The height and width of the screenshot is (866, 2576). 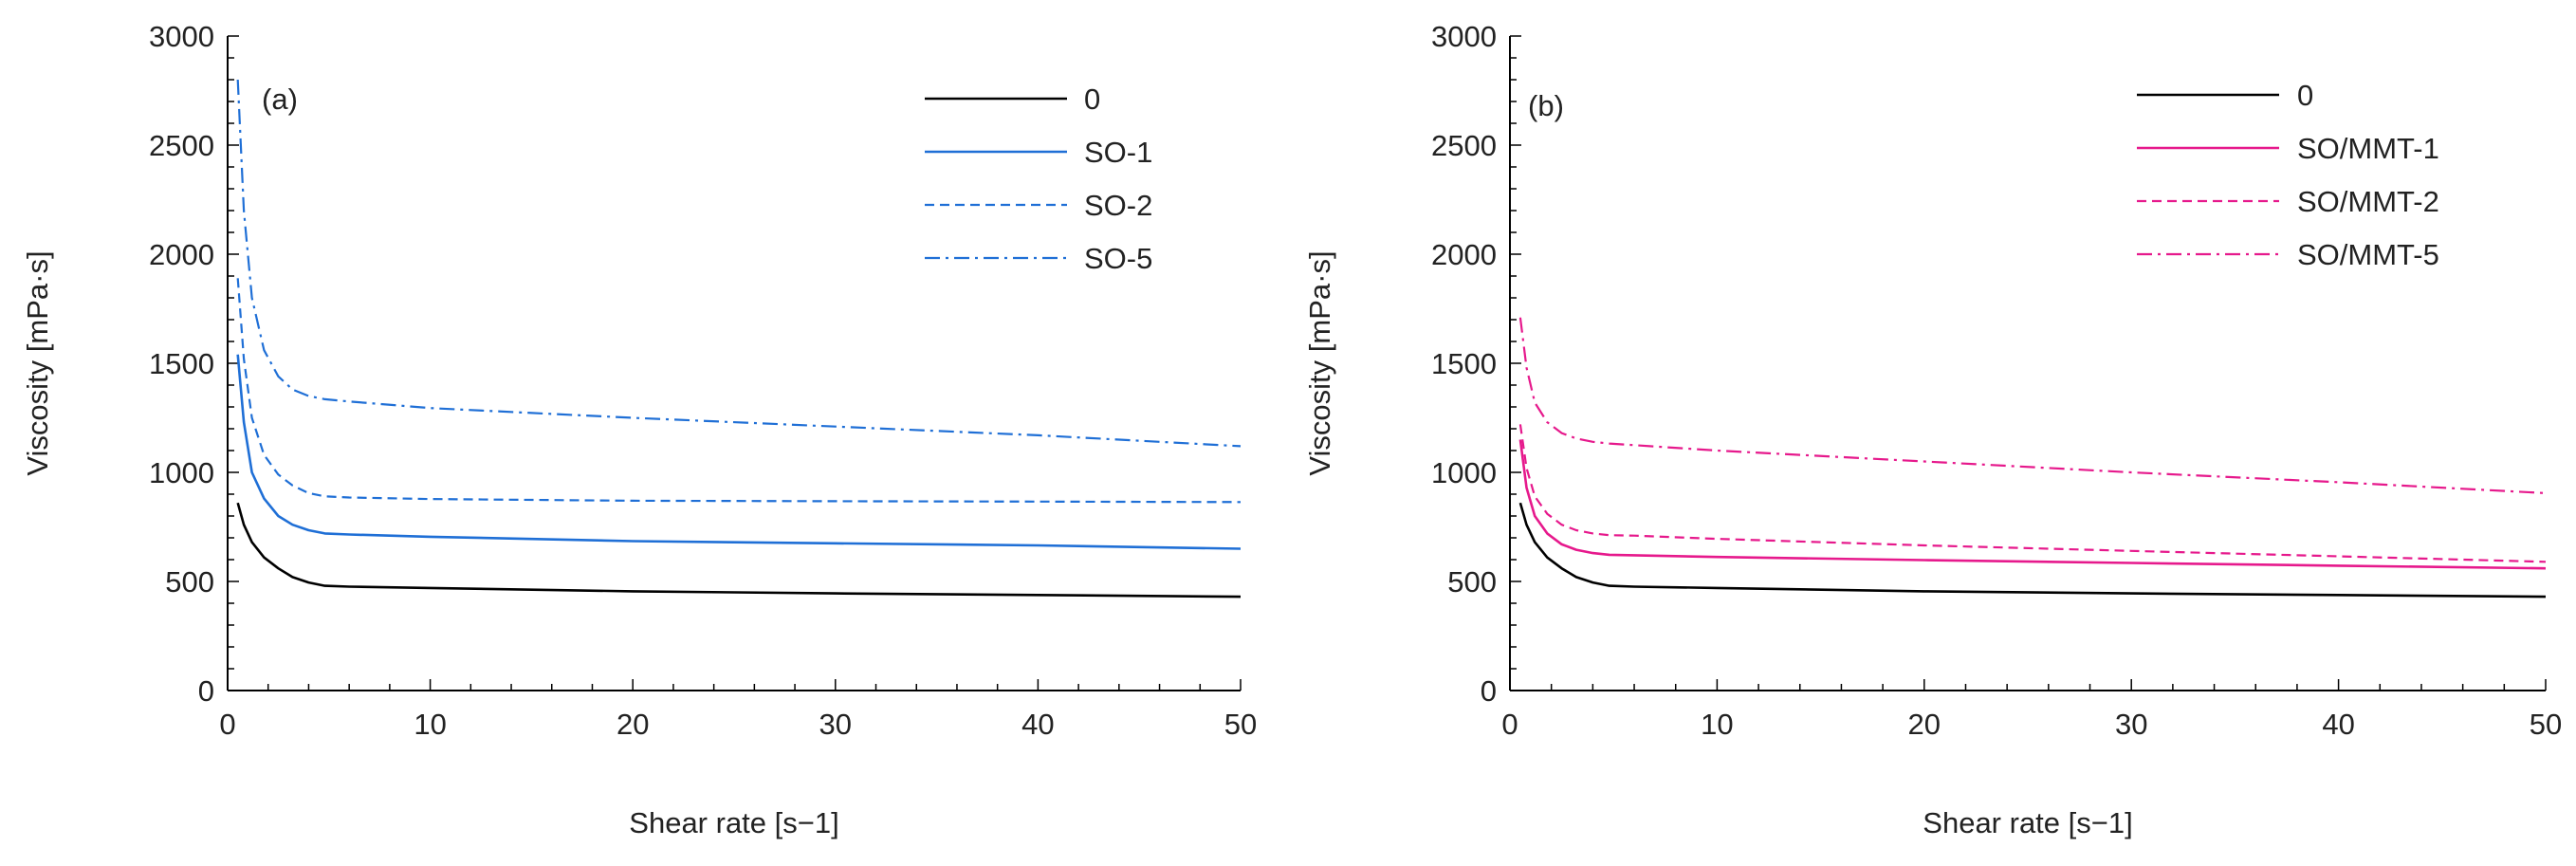 I want to click on legend-label: SO-2, so click(x=1118, y=205).